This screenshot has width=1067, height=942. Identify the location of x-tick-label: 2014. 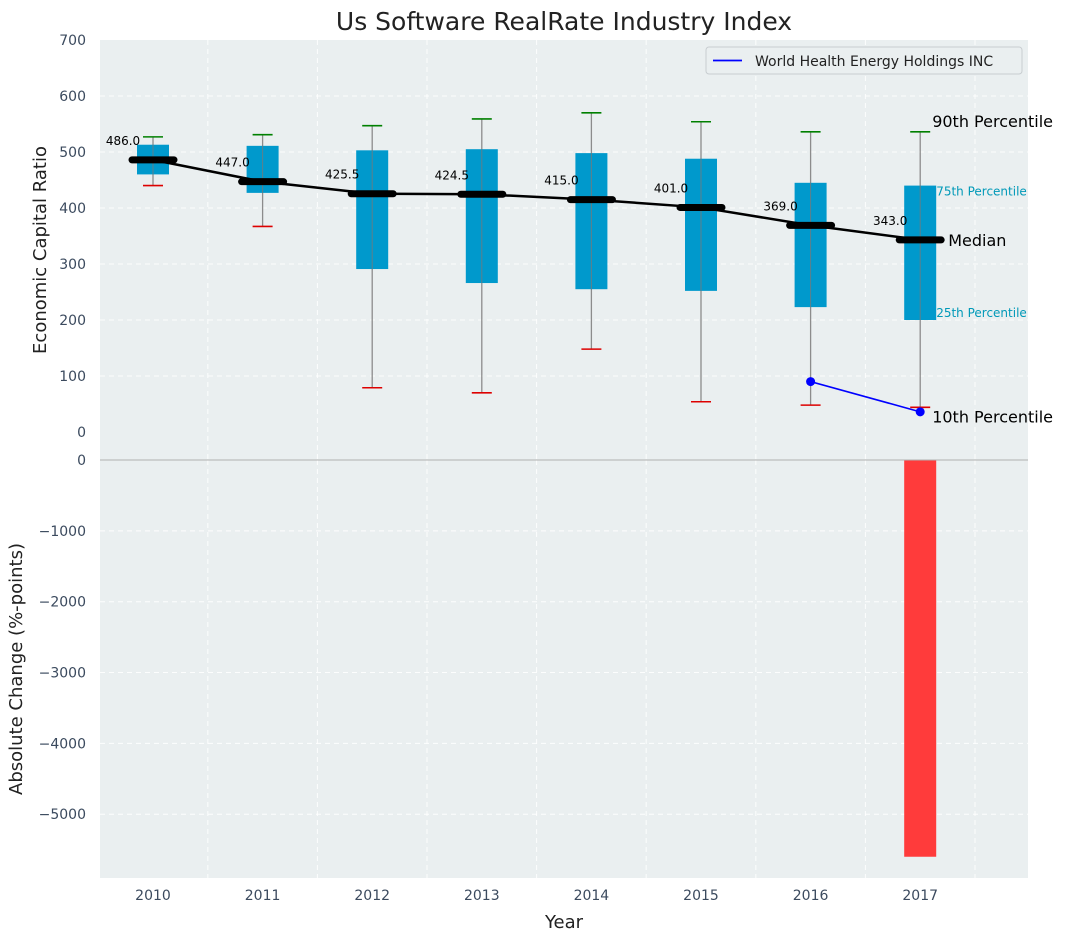
(592, 896).